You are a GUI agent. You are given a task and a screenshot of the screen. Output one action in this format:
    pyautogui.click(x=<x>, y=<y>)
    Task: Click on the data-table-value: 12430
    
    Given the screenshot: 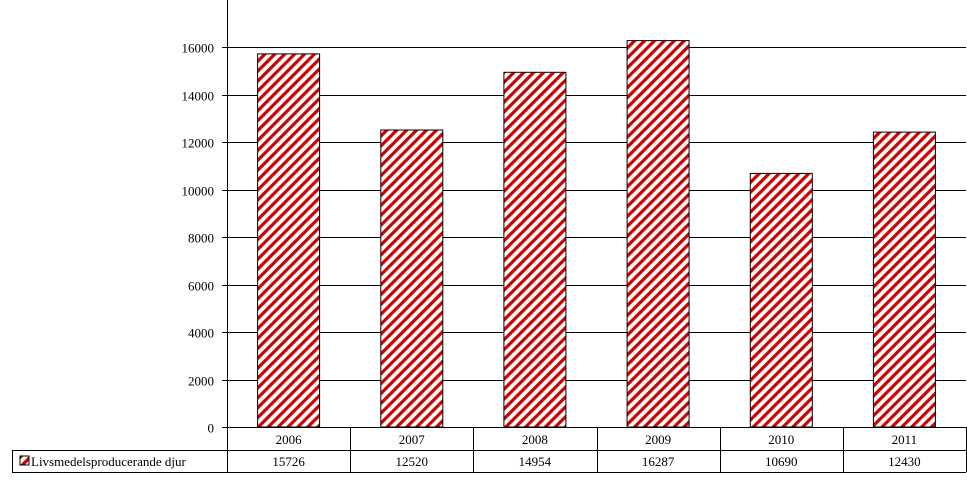 What is the action you would take?
    pyautogui.click(x=904, y=461)
    